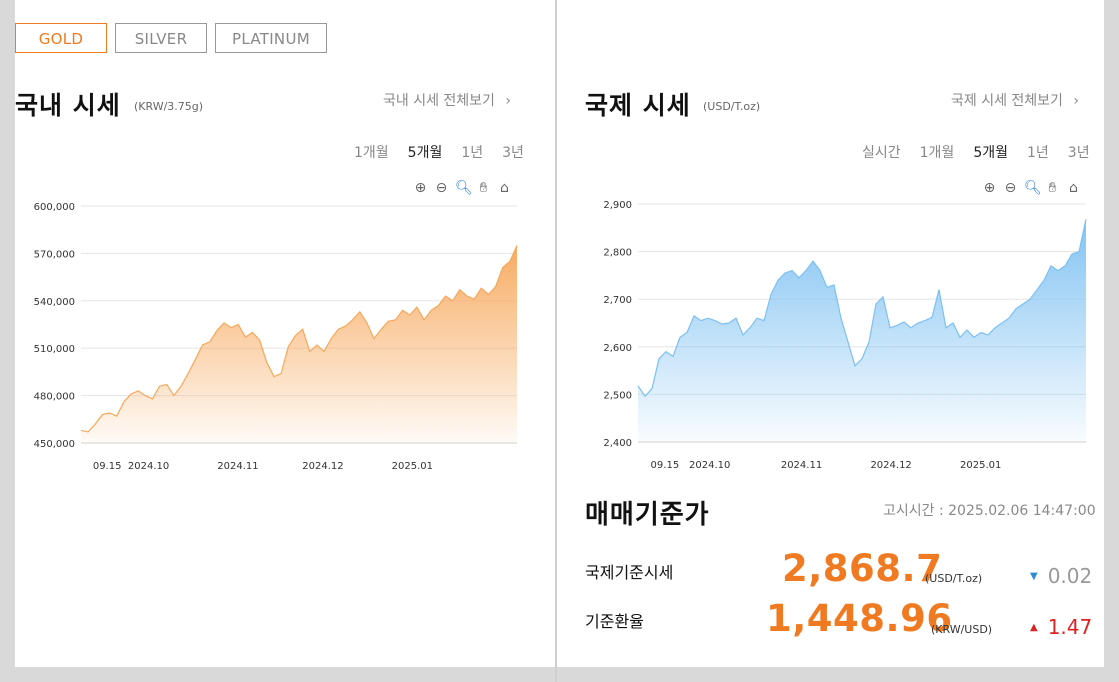 This screenshot has width=1119, height=682. I want to click on domestic-area, so click(299, 344).